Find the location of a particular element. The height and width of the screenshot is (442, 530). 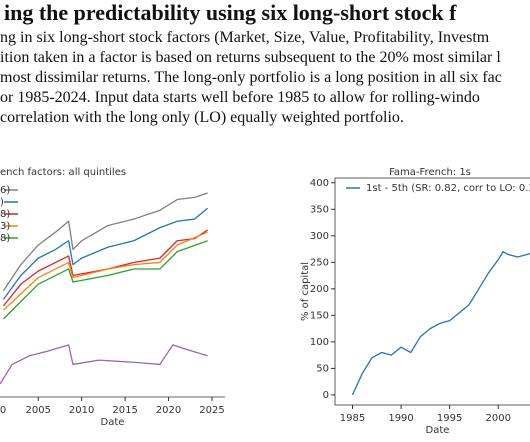

y-axis-label: % of capital is located at coordinates (305, 291).